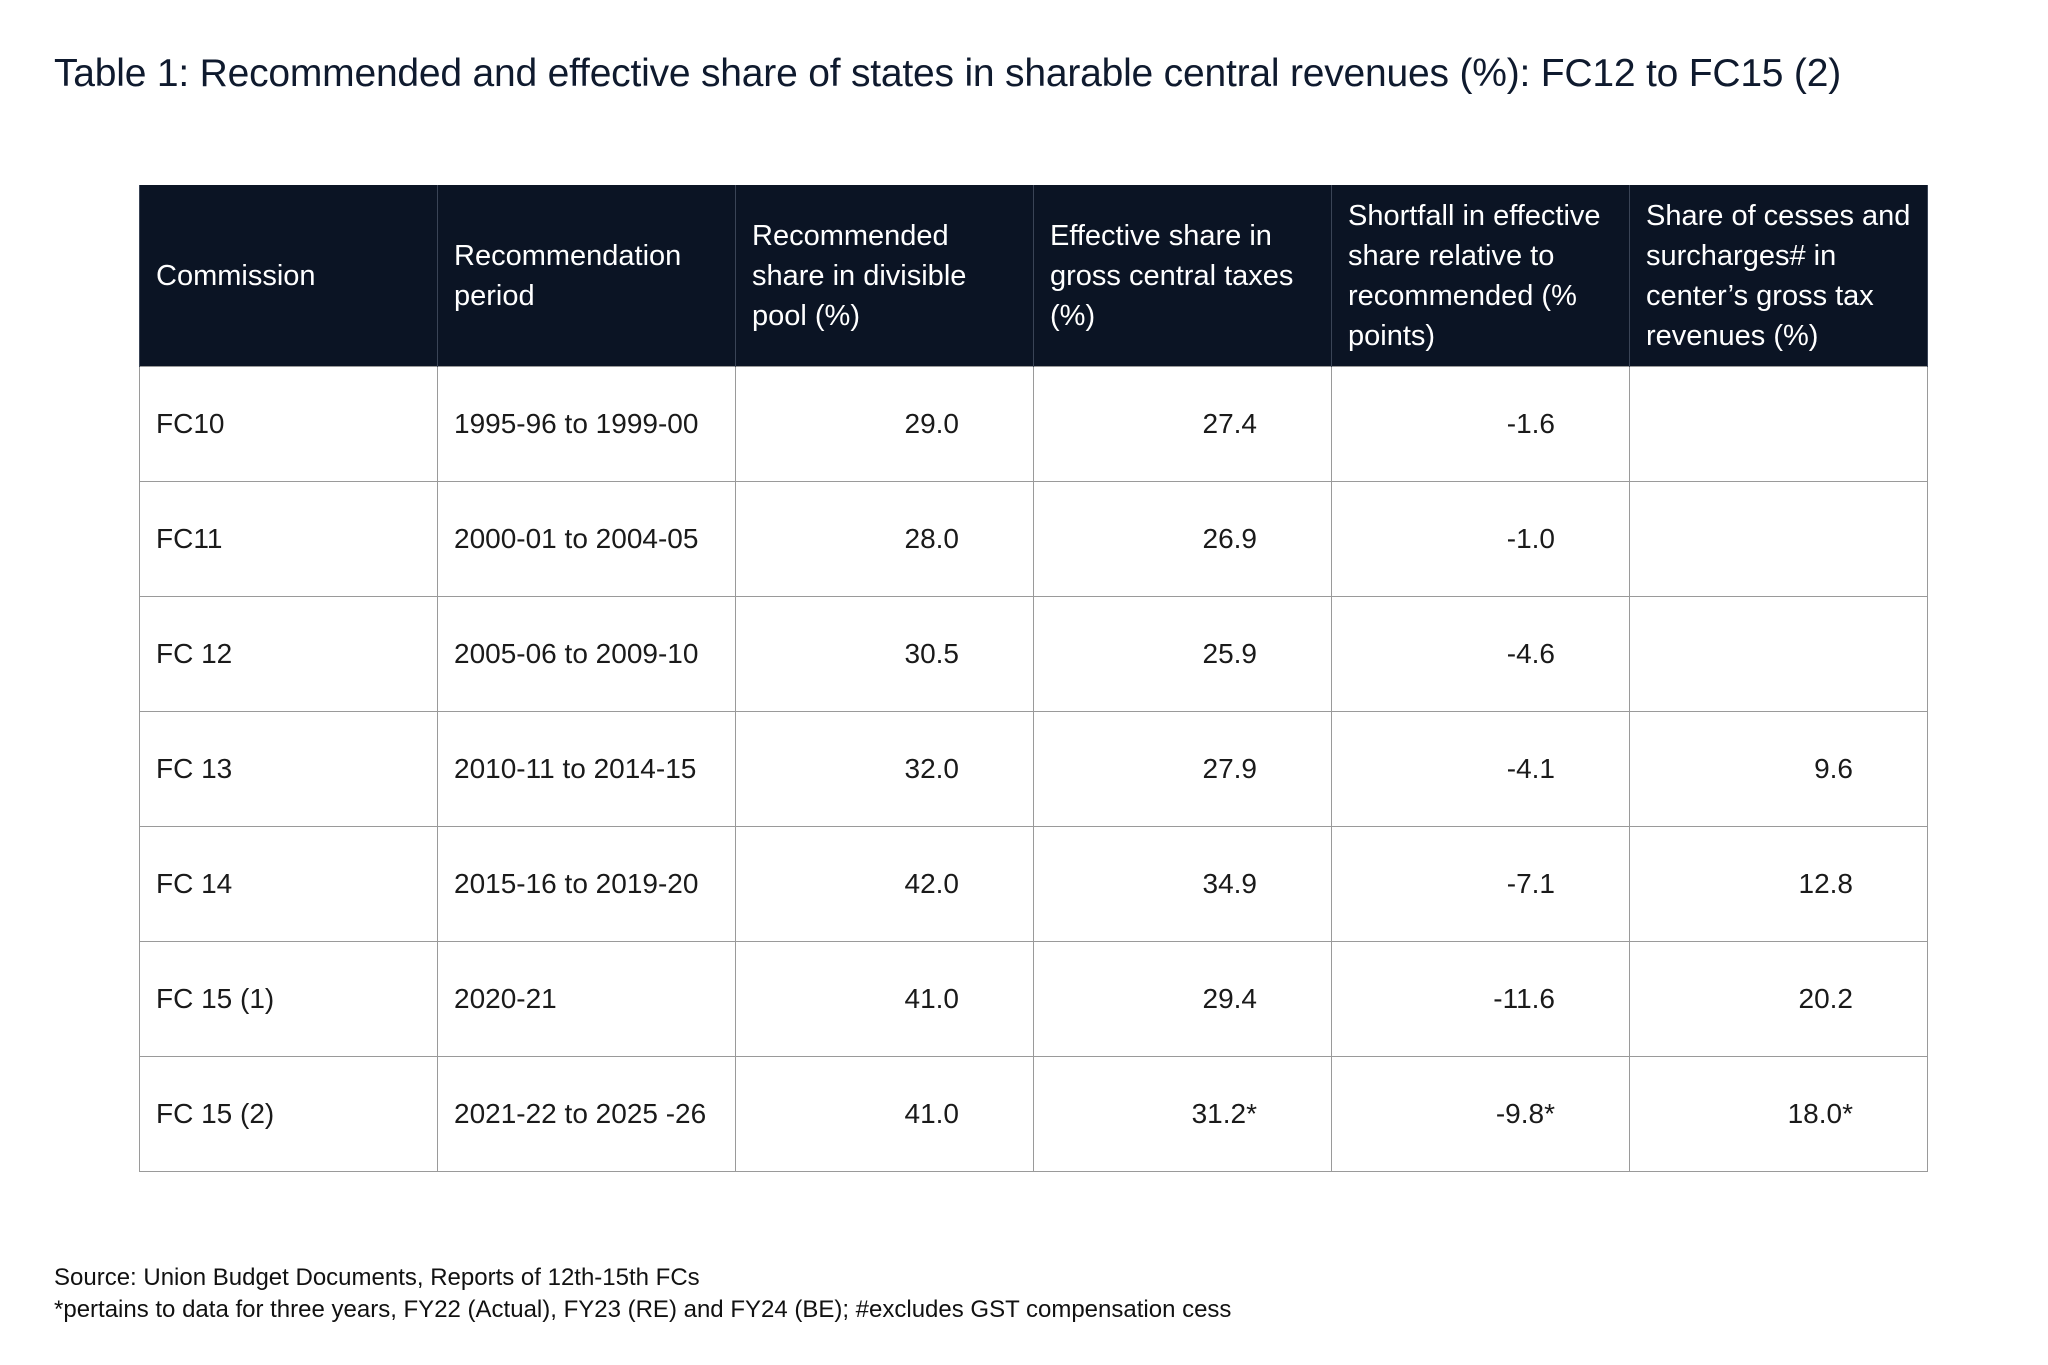 The width and height of the screenshot is (2048, 1365). I want to click on cell-commission: FC 15 (2), so click(288, 1114).